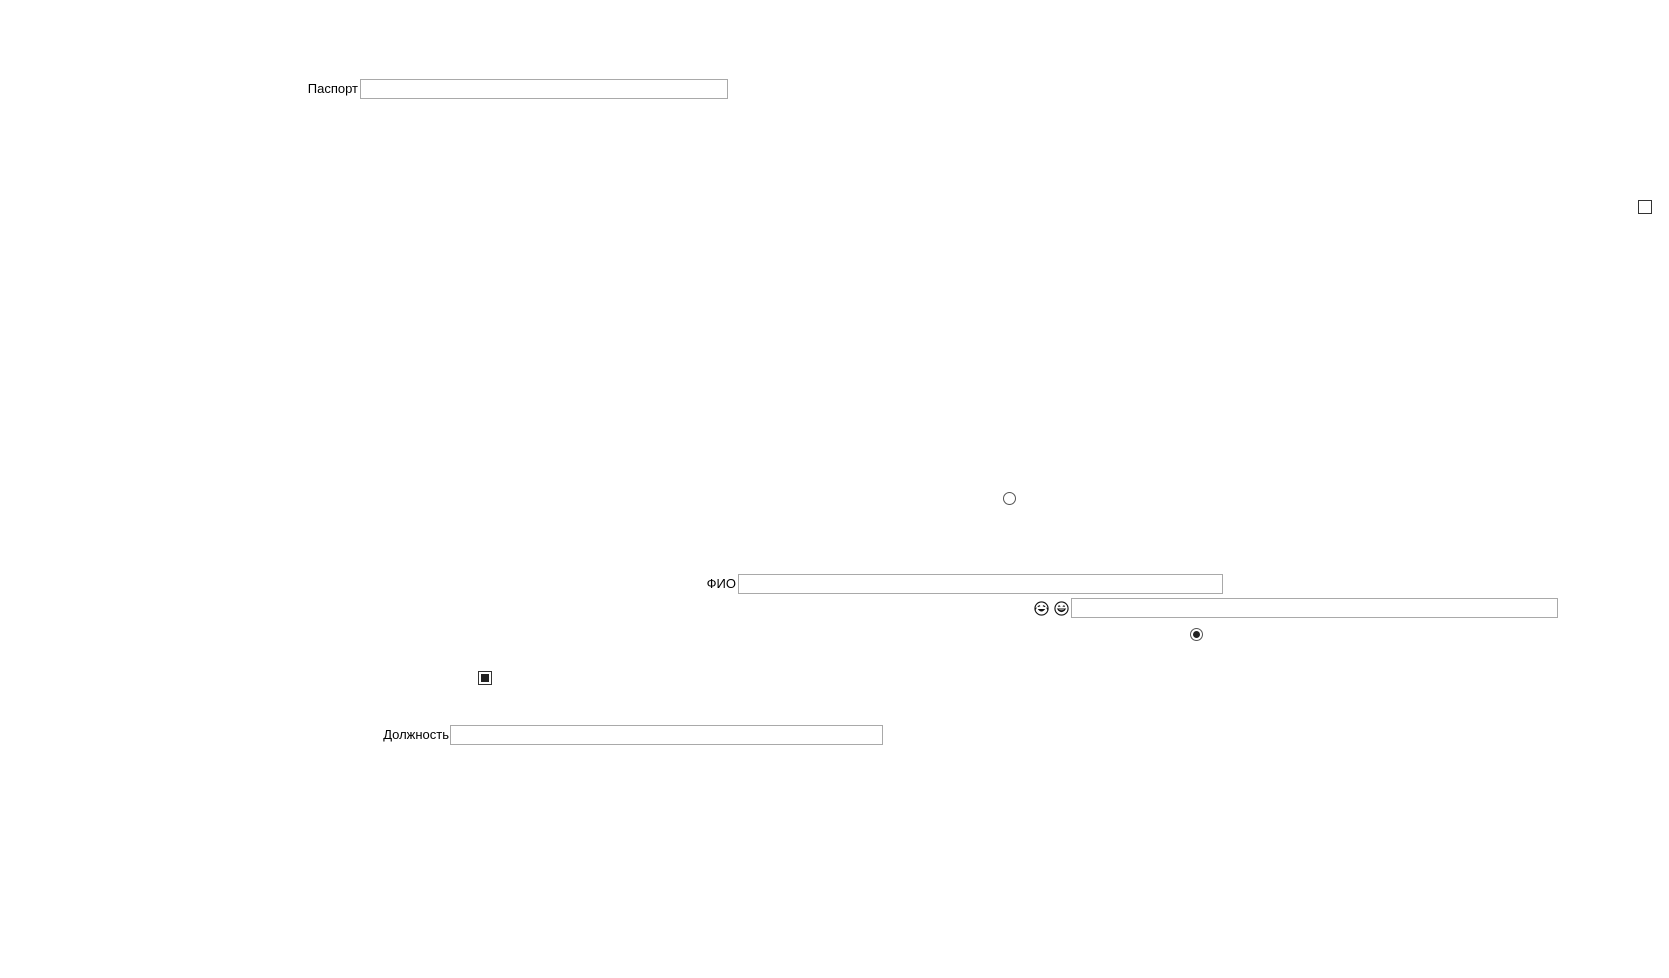  Describe the element at coordinates (485, 678) in the screenshot. I see `checkbox-checked` at that location.